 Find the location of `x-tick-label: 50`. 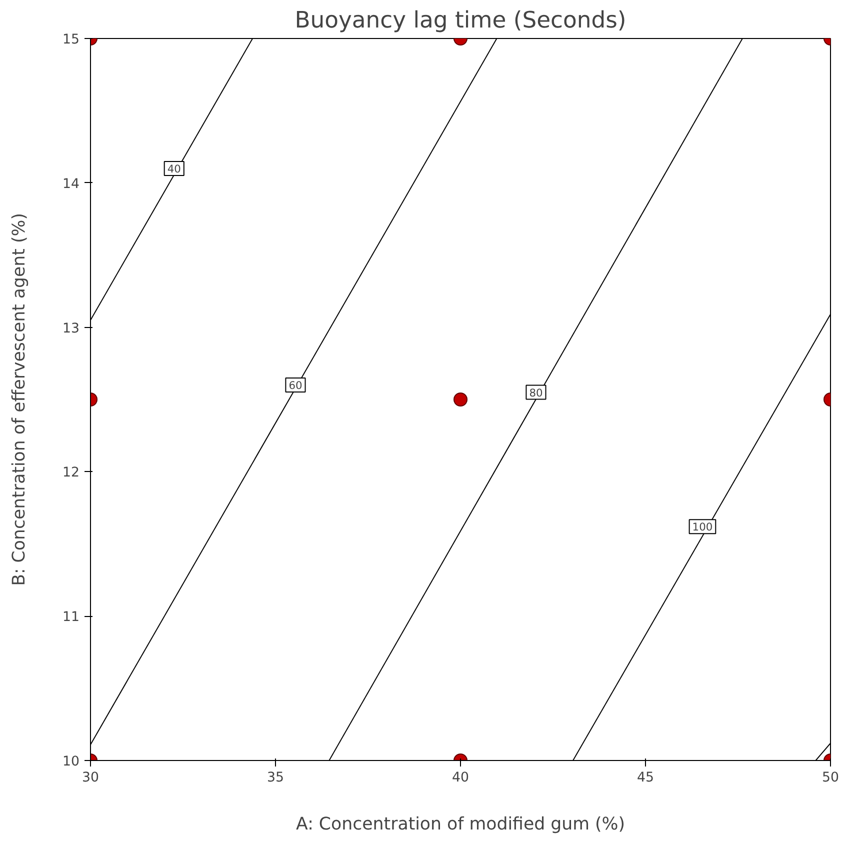

x-tick-label: 50 is located at coordinates (830, 778).